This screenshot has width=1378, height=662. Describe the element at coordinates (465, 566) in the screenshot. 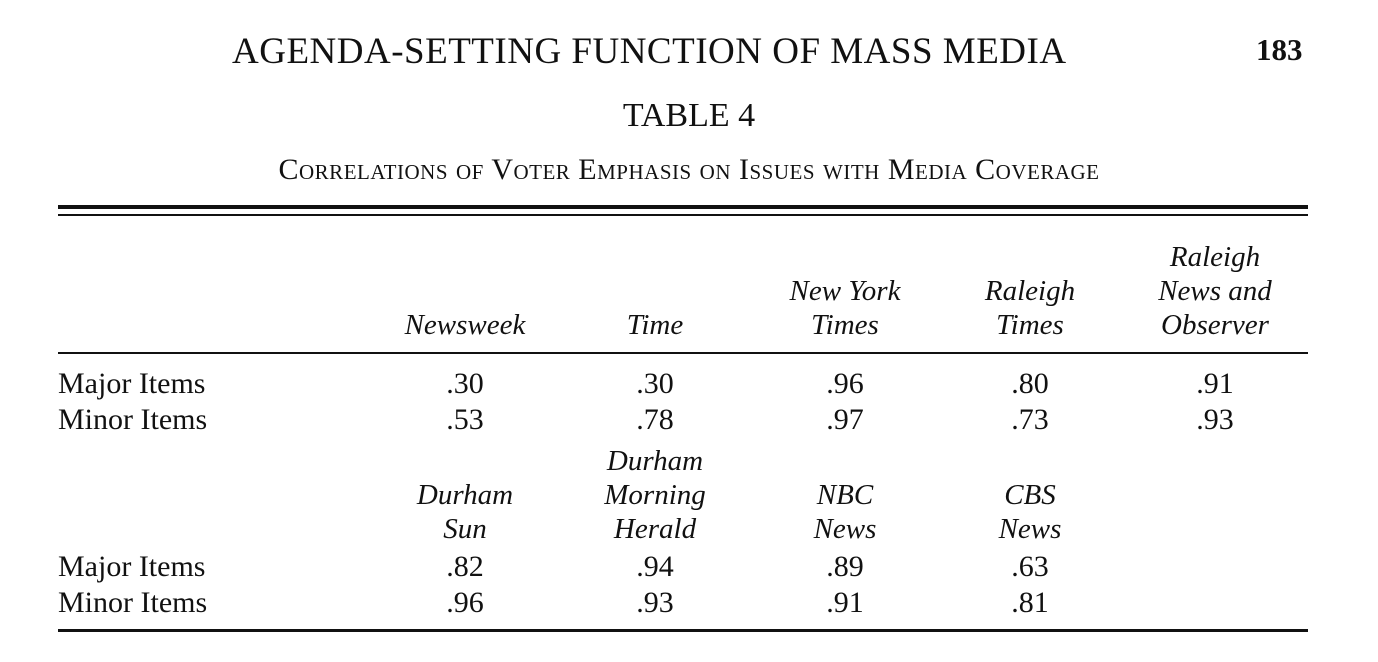

I see `table-cell: .82` at that location.